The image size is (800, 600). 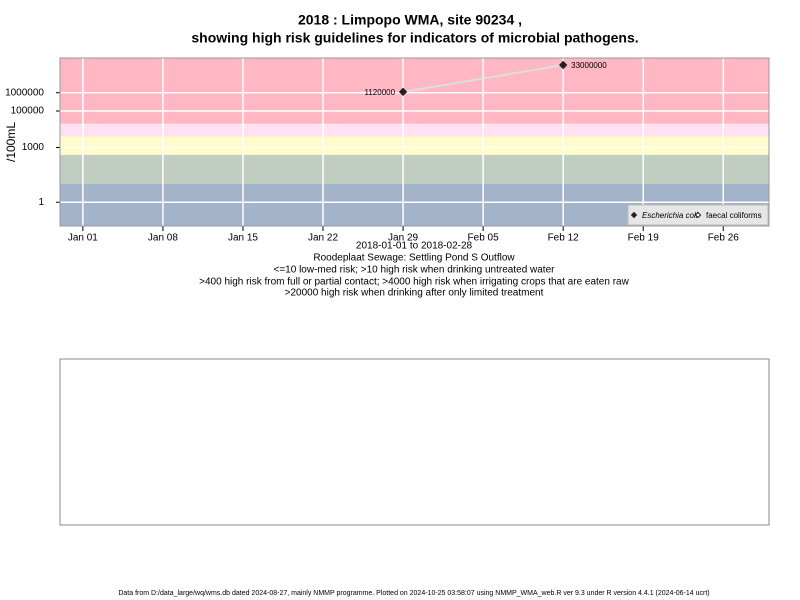 What do you see at coordinates (41, 202) in the screenshot?
I see `y-tick-label: 1` at bounding box center [41, 202].